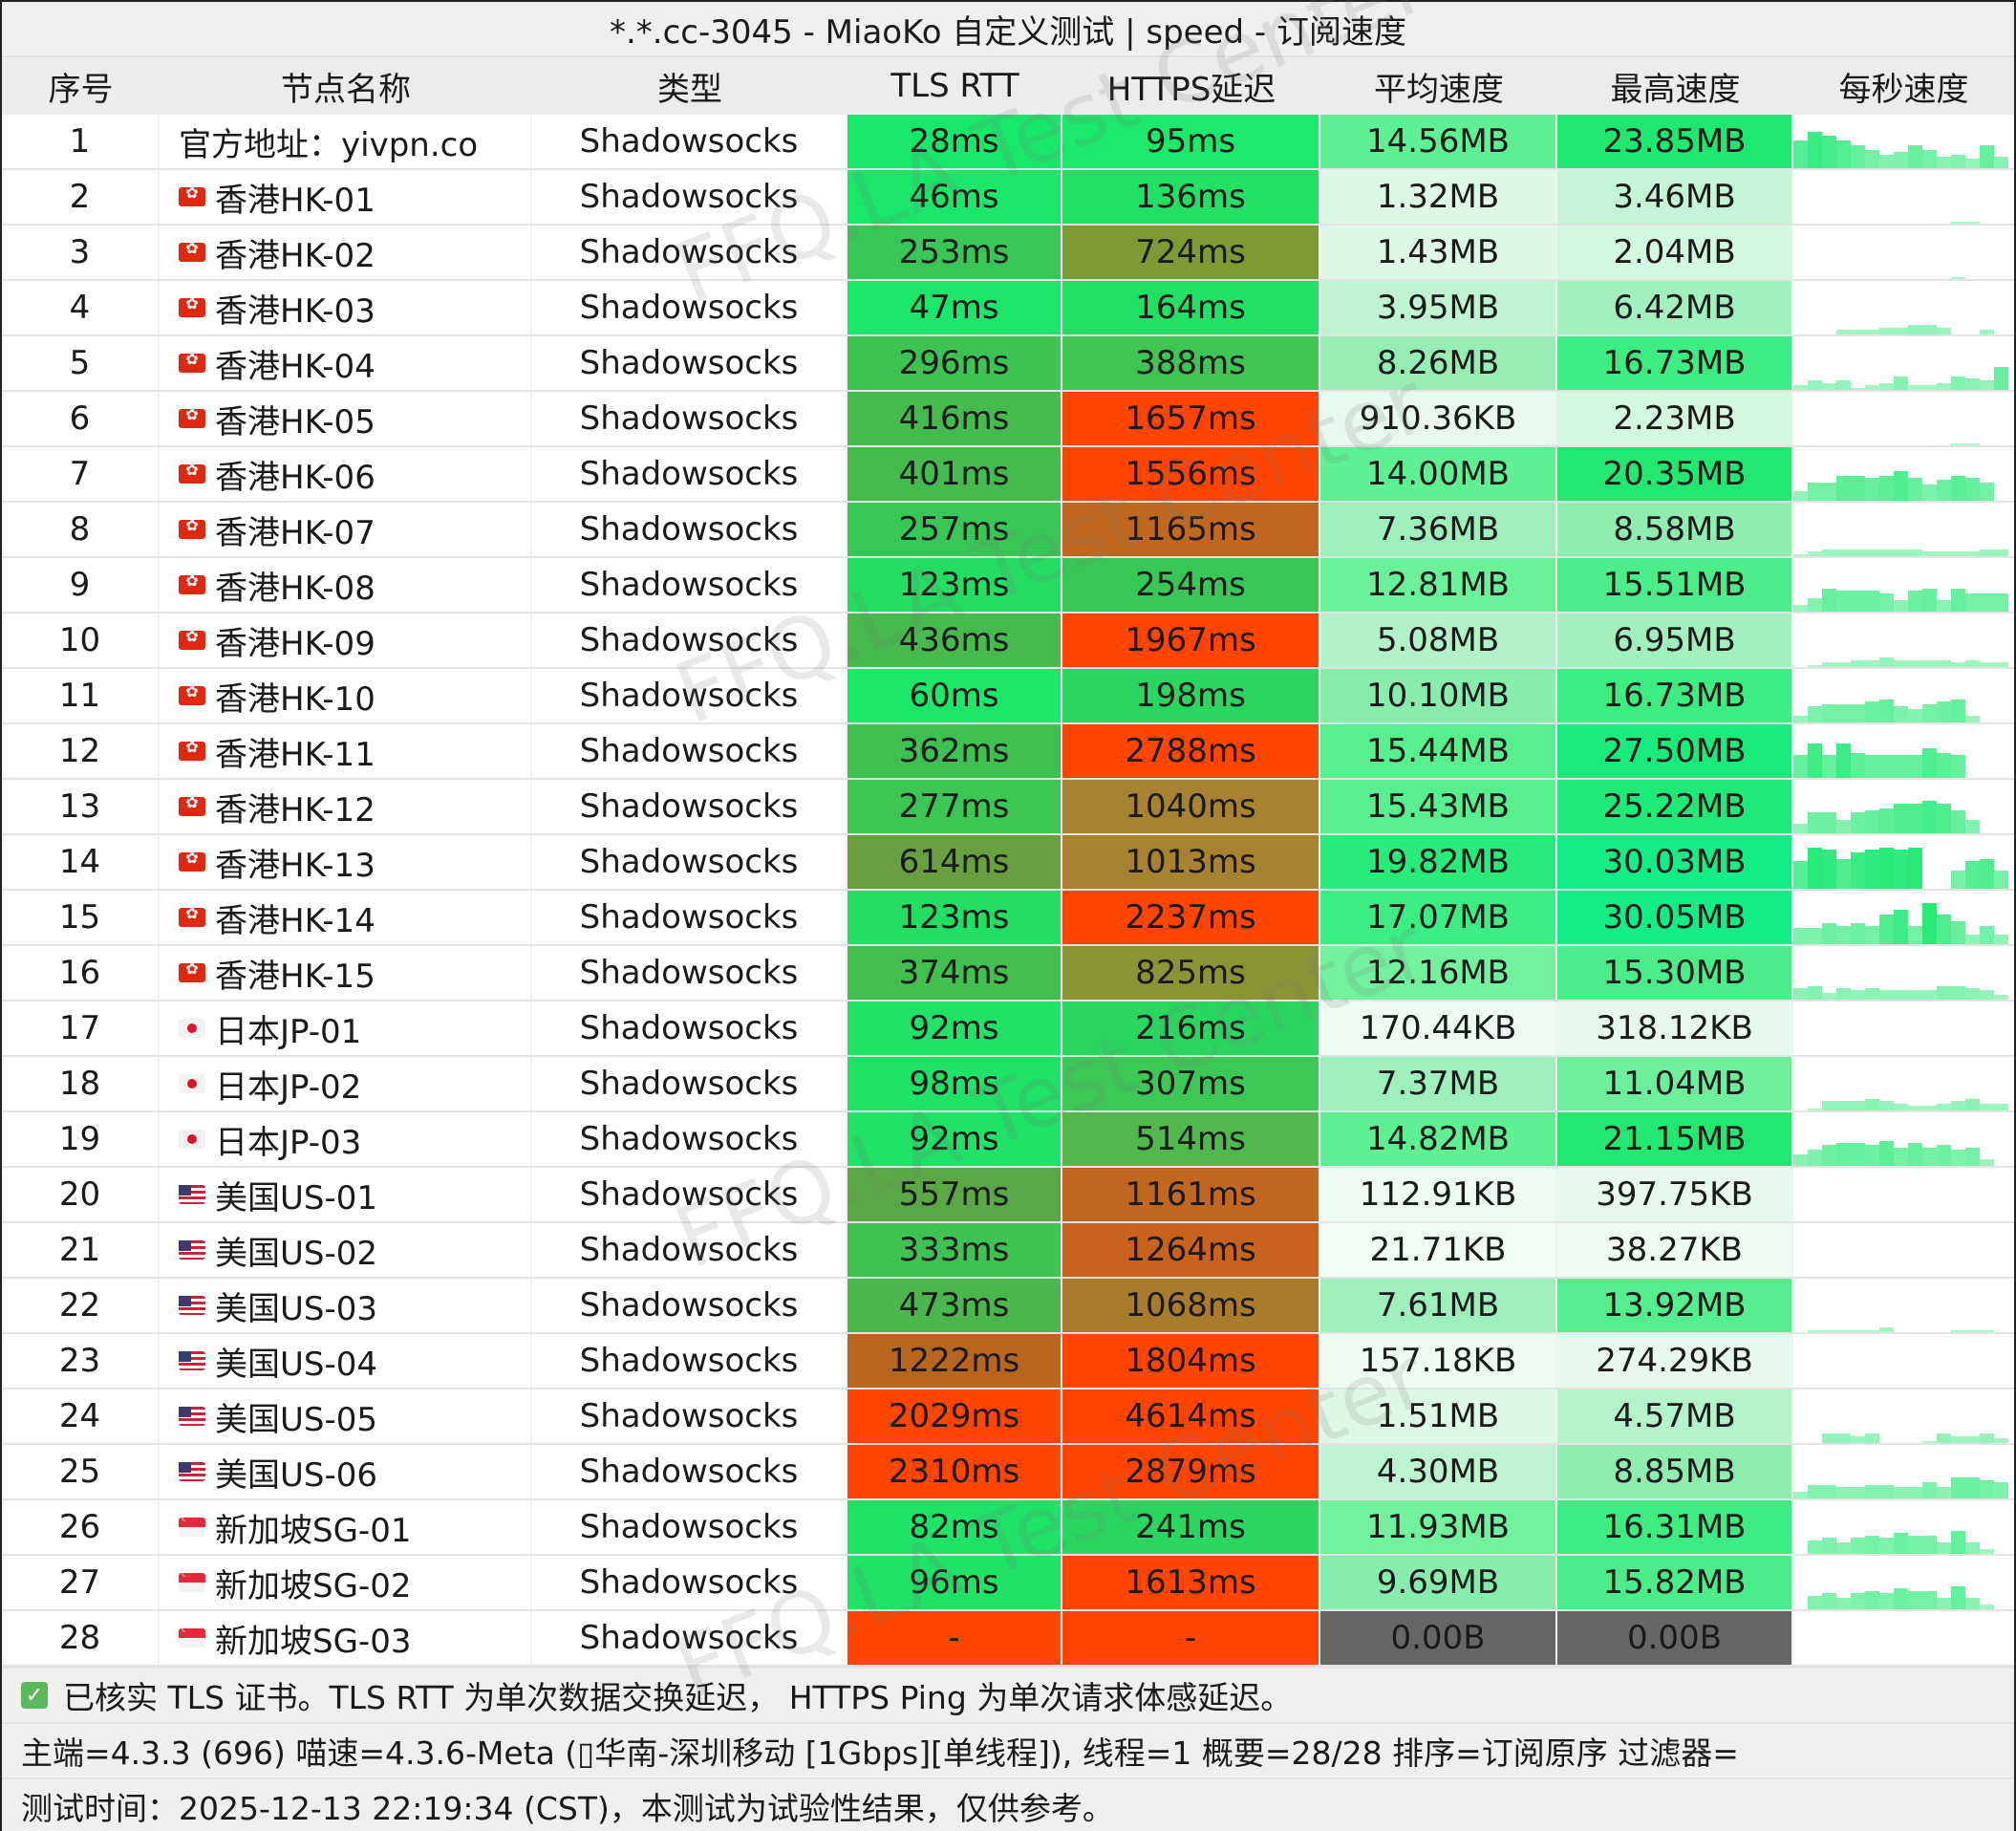  Describe the element at coordinates (1438, 806) in the screenshot. I see `row-avg-speed: 15.43MB` at that location.